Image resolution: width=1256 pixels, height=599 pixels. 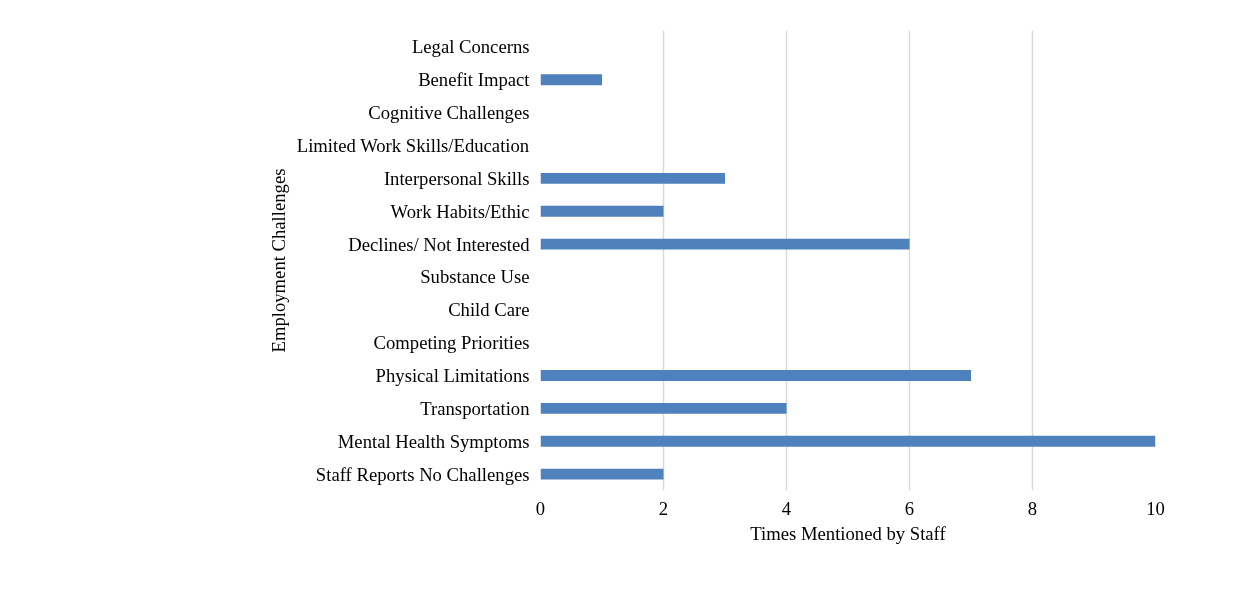 I want to click on y-tick-label: Competing Priorities, so click(x=451, y=343).